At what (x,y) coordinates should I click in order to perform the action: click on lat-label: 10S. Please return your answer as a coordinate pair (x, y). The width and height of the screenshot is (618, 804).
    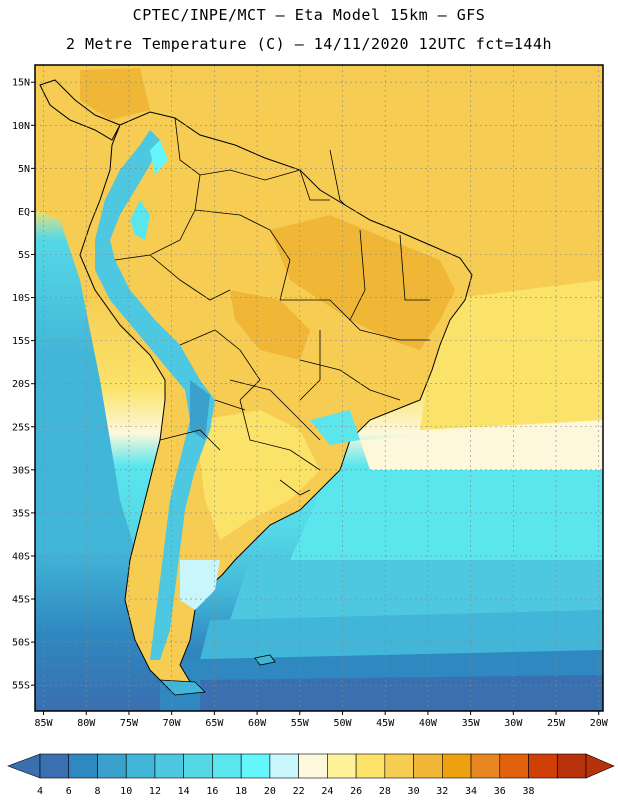
    Looking at the image, I should click on (21, 298).